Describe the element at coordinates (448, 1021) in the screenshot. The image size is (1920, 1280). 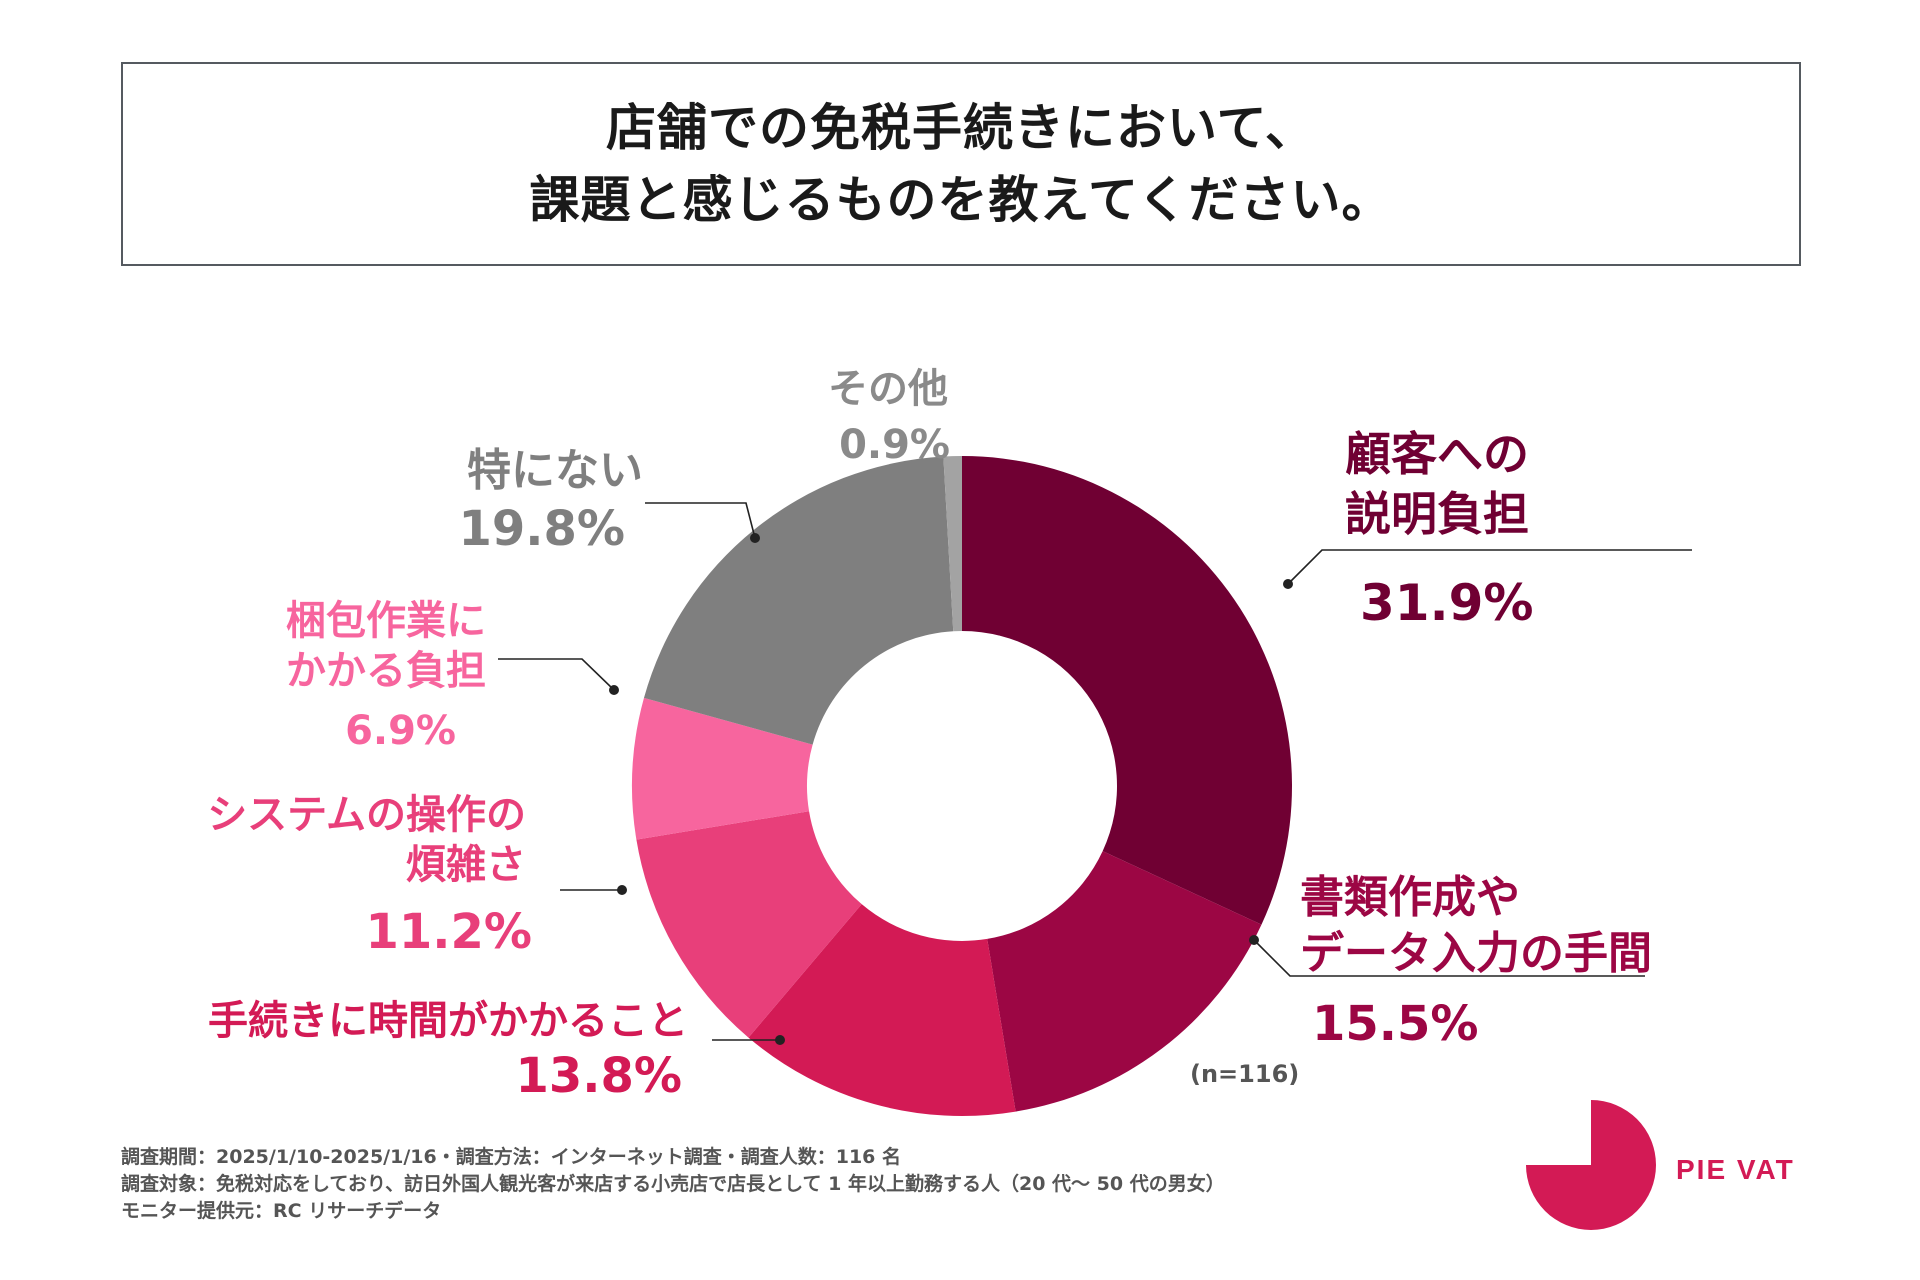
I see `slice-label-2-line-0: 手続きに時間がかかること` at that location.